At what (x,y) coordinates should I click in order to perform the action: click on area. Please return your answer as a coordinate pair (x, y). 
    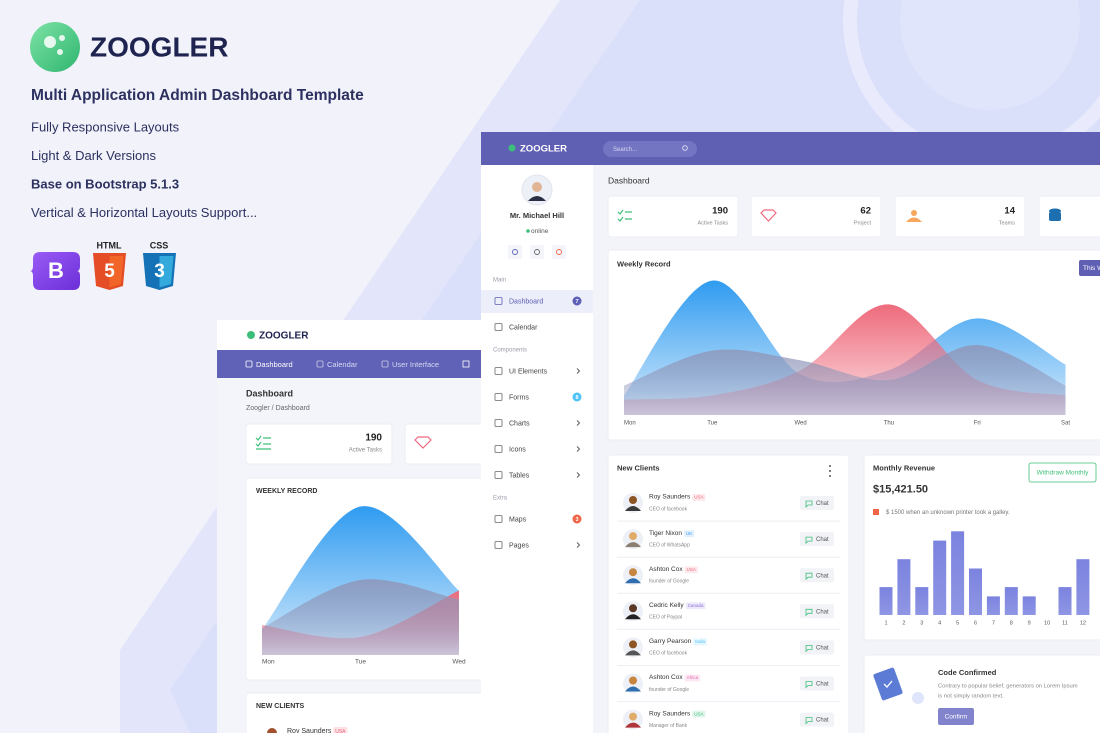
    Looking at the image, I should click on (845, 379).